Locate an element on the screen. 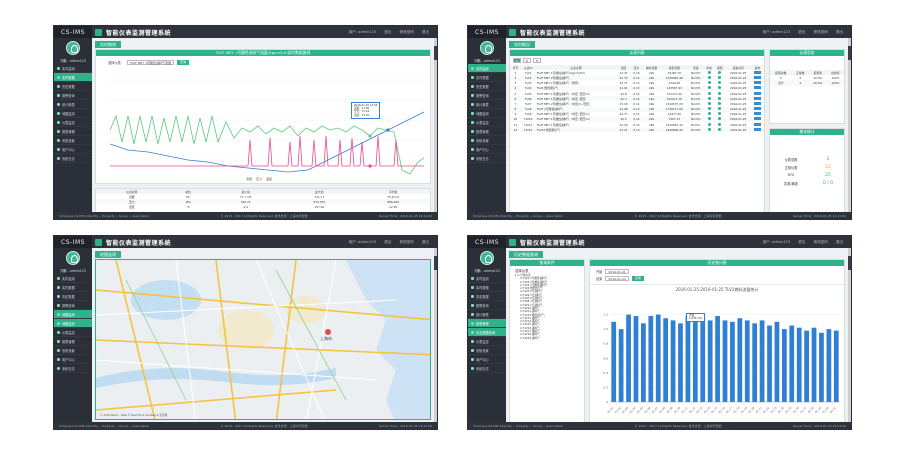 Image resolution: width=900 pixels, height=460 pixels. tree-item: ☑ TLV1 1号酸性进料气 is located at coordinates (534, 279).